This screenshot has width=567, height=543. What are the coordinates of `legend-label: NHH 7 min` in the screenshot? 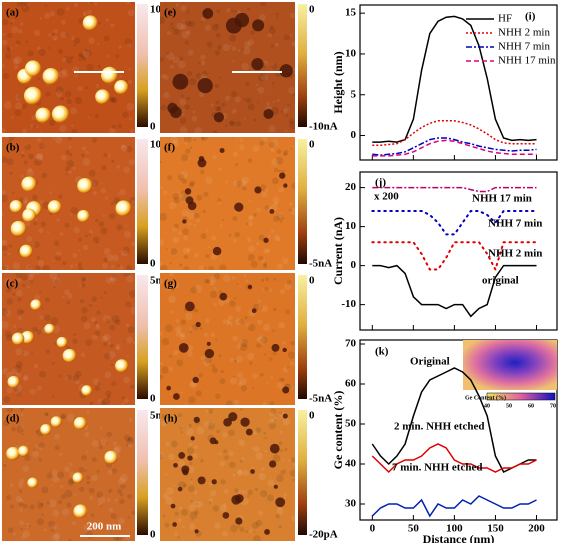 It's located at (524, 47).